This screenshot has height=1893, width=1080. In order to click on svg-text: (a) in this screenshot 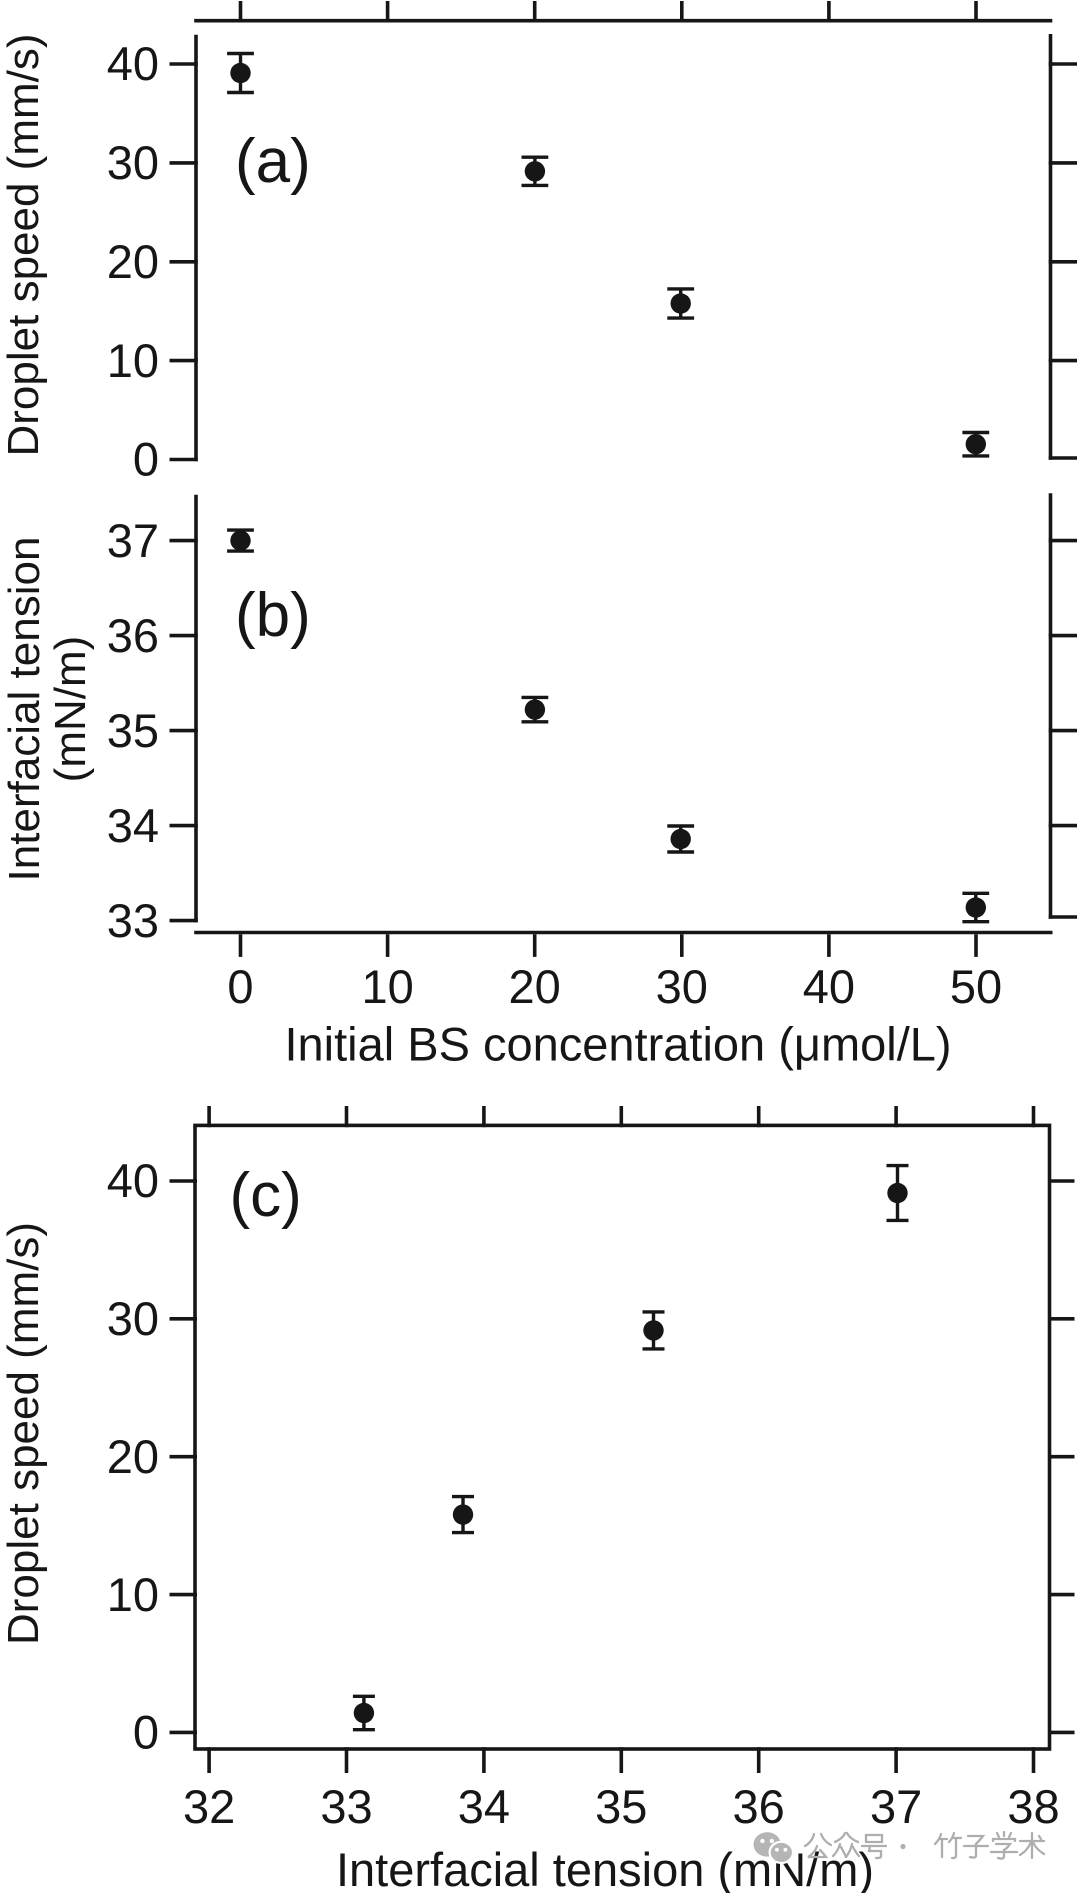, I will do `click(273, 161)`.